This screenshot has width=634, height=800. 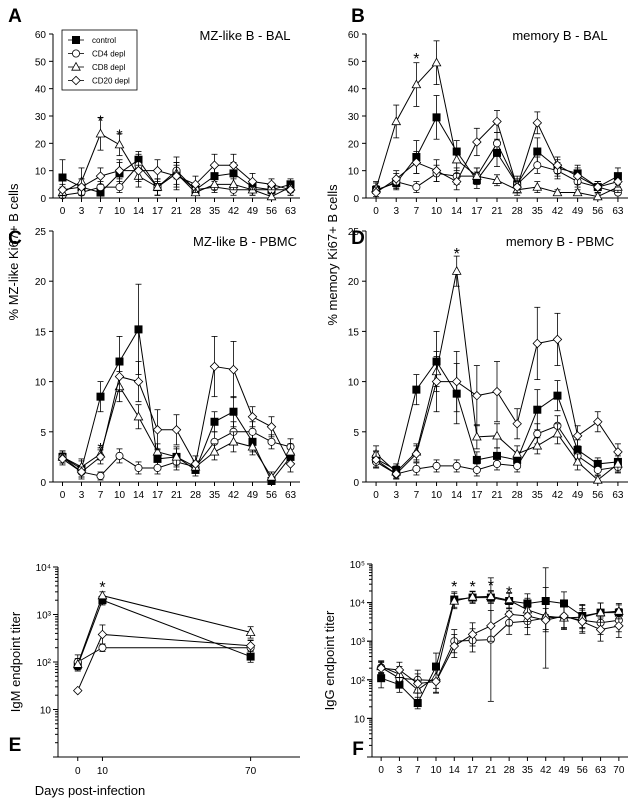 What do you see at coordinates (354, 172) in the screenshot?
I see `y-tick-label: 10` at bounding box center [354, 172].